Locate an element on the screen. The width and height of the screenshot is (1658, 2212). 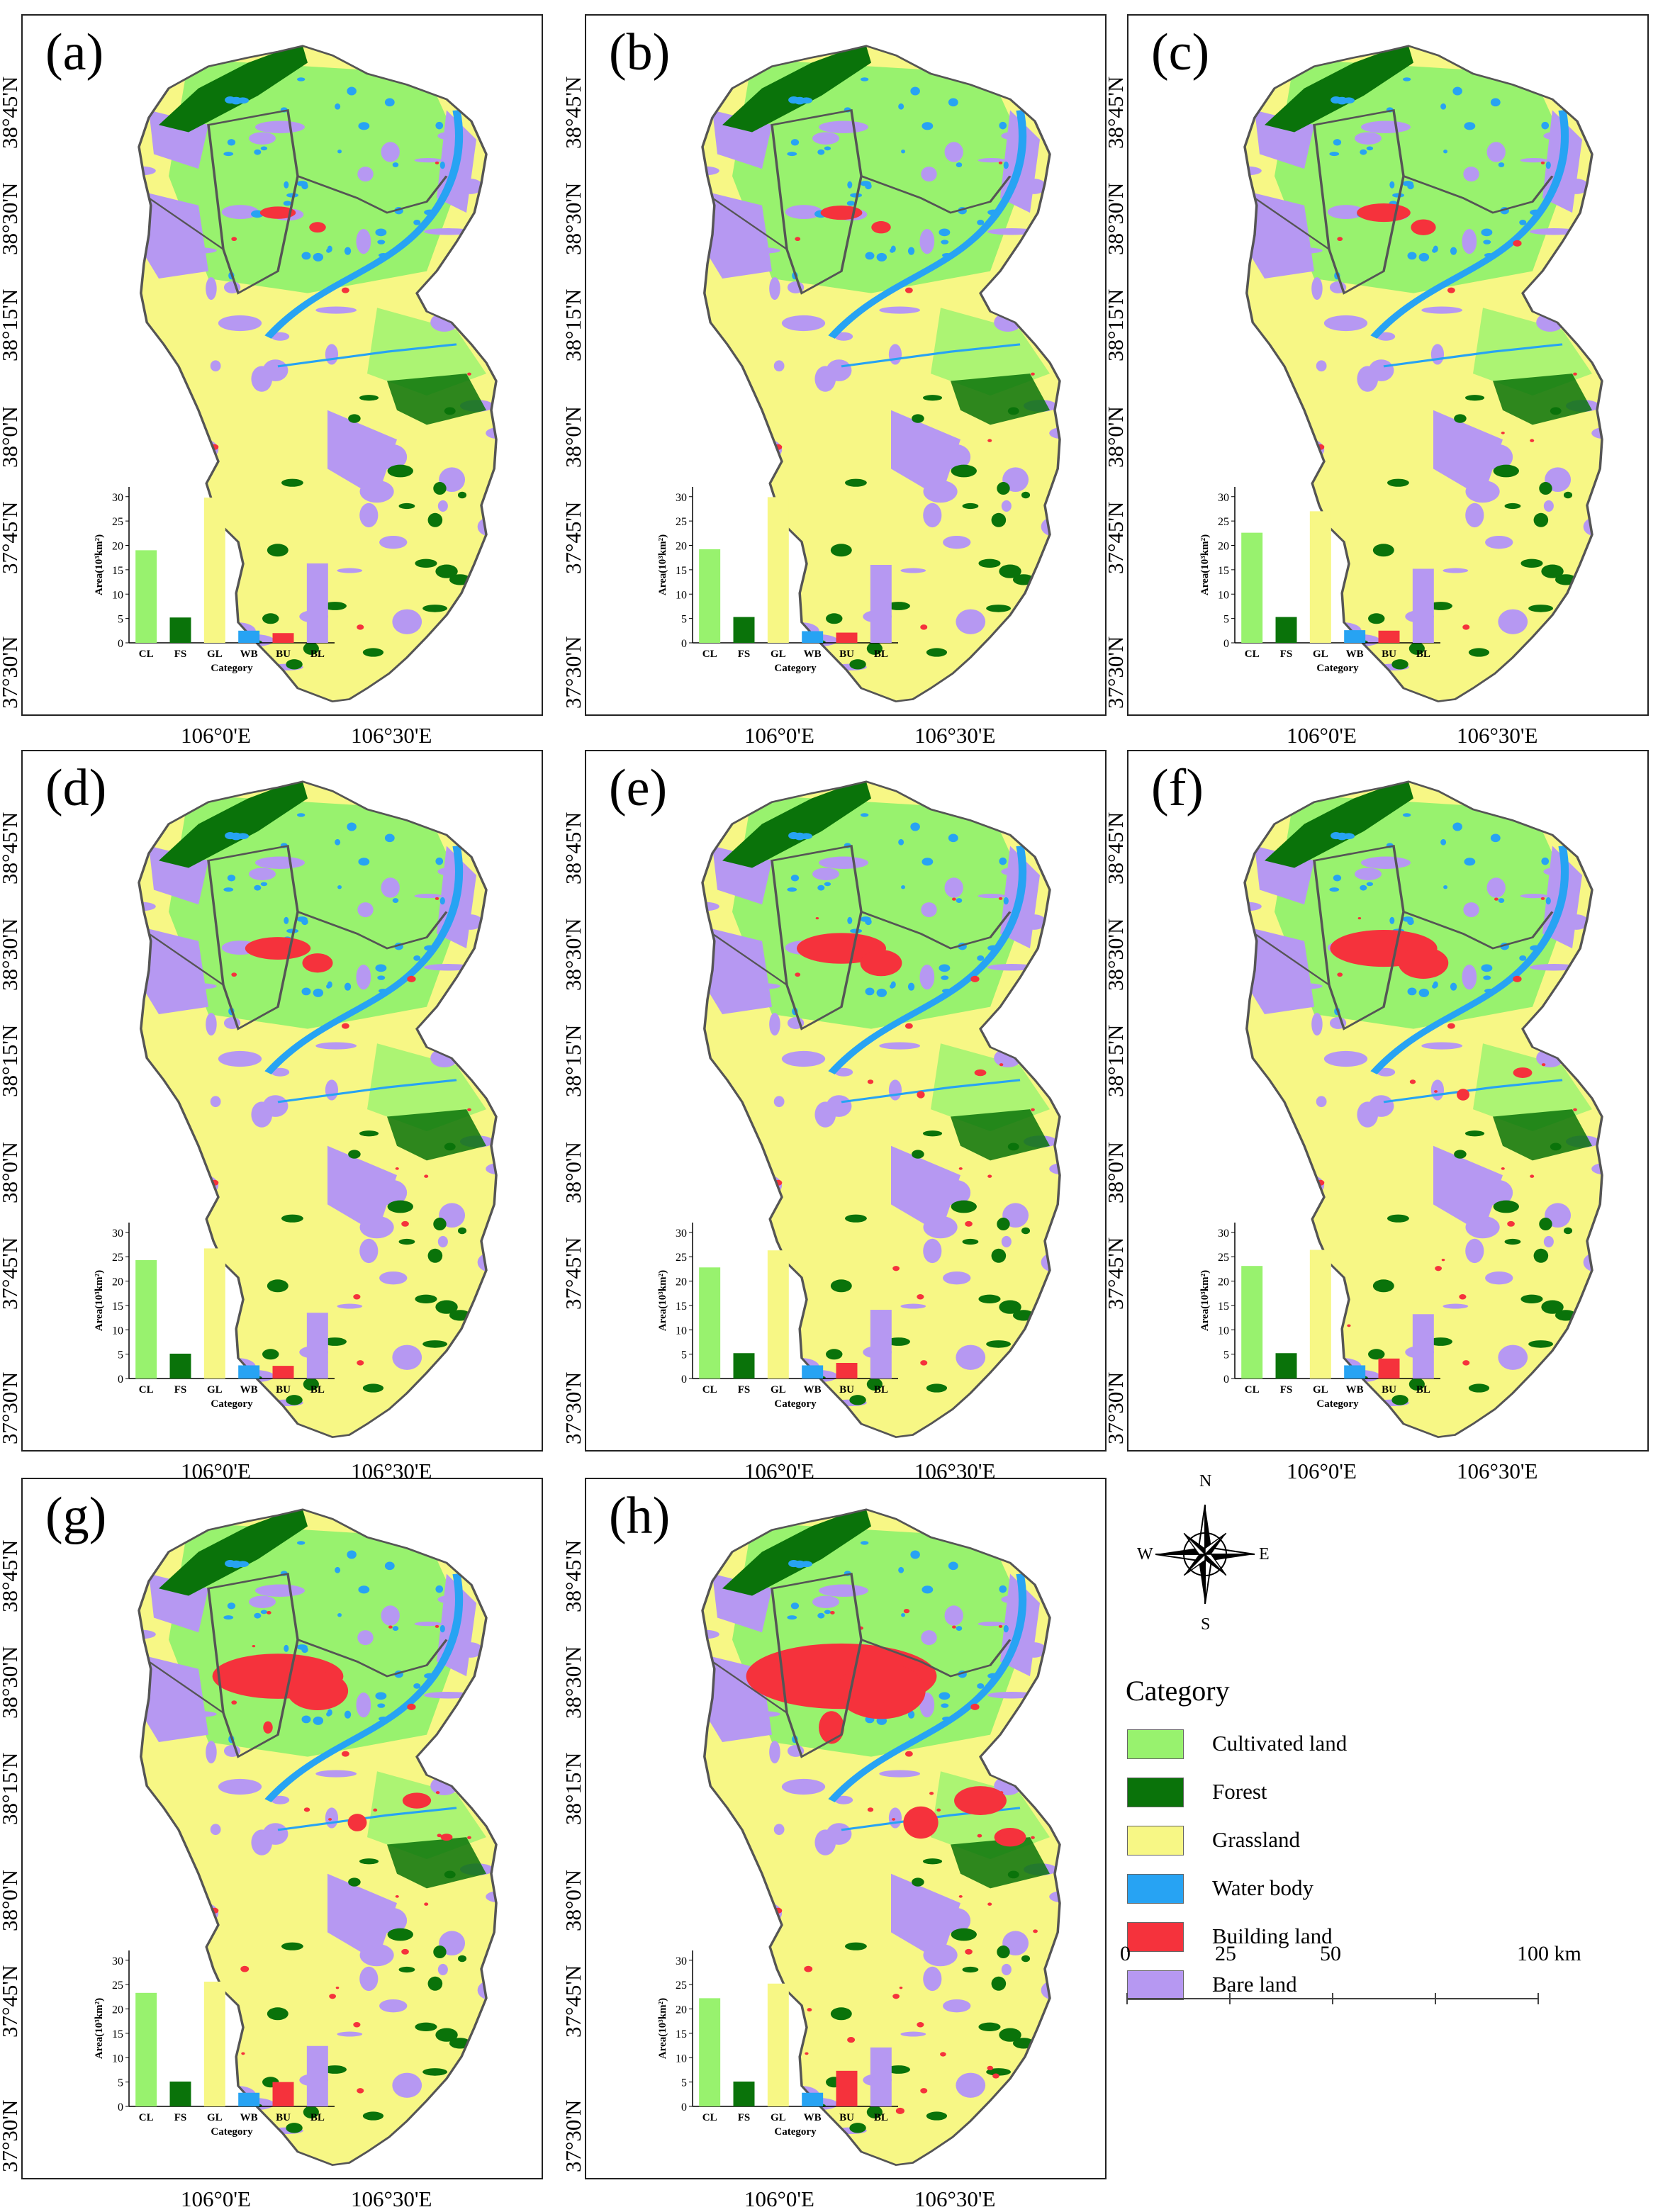
legend-label: Grassland is located at coordinates (1256, 1839).